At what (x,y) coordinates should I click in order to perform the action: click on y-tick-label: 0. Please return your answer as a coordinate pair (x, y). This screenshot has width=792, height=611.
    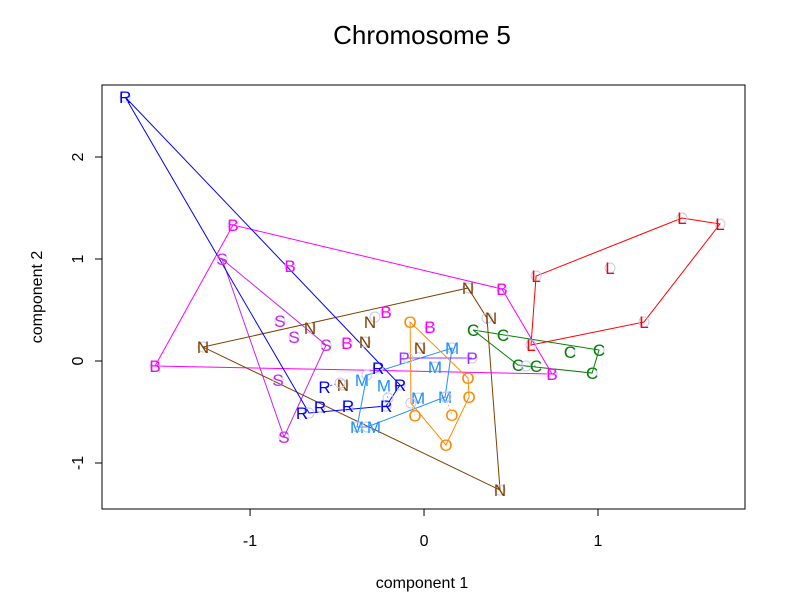
    Looking at the image, I should click on (78, 360).